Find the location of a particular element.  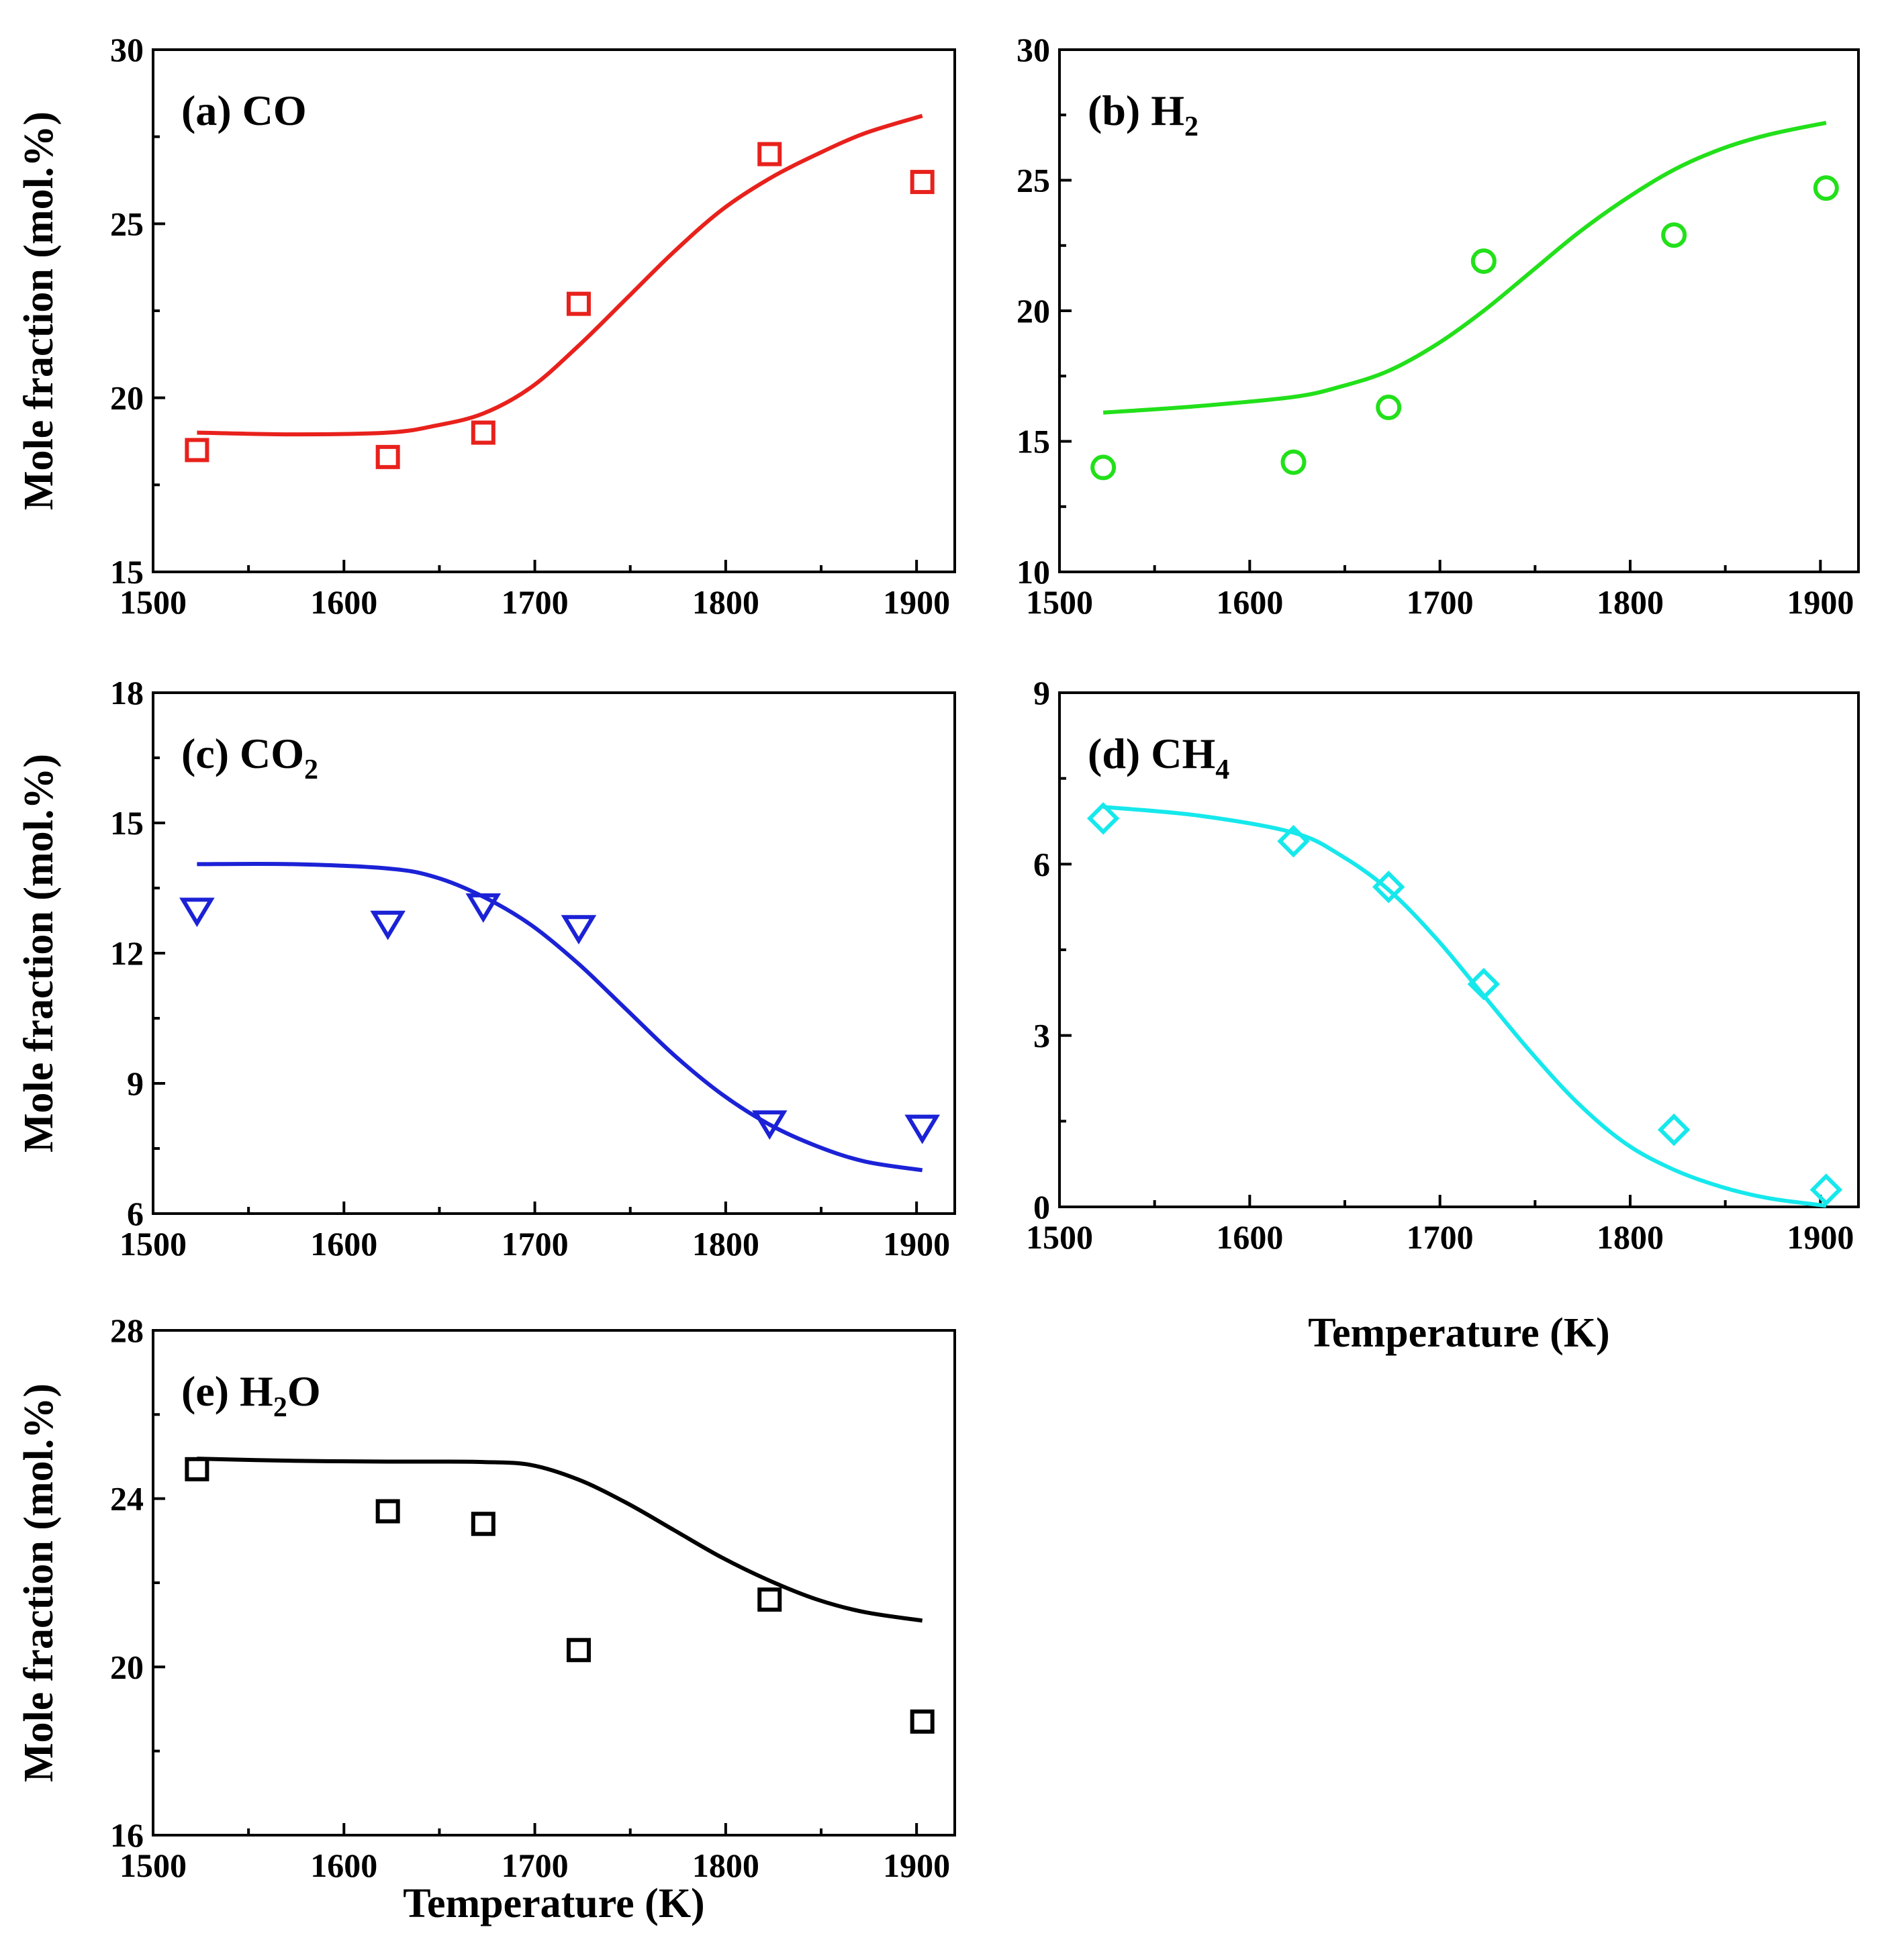

panel-title-main: (c) CO is located at coordinates (242, 753).